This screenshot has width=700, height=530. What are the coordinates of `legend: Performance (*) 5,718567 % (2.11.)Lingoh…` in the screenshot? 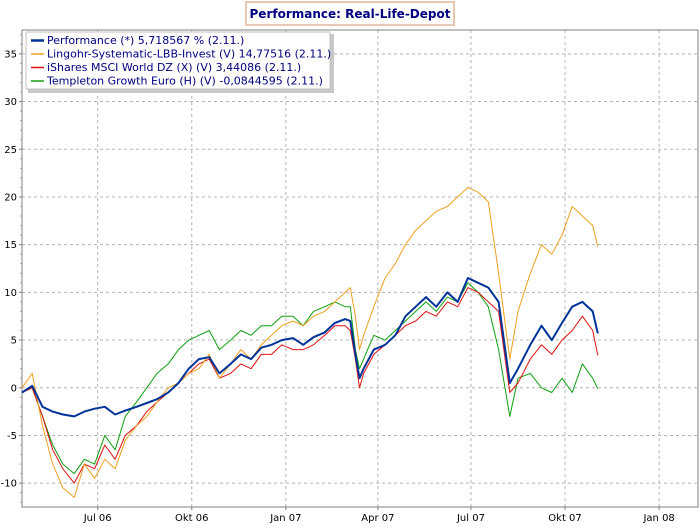 It's located at (179, 62).